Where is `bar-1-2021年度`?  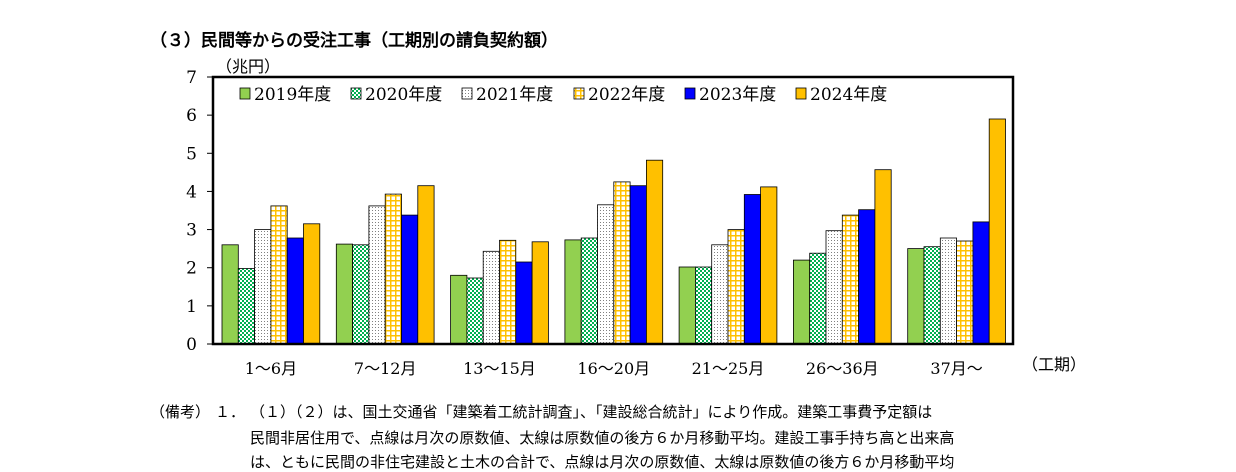
bar-1-2021年度 is located at coordinates (263, 287).